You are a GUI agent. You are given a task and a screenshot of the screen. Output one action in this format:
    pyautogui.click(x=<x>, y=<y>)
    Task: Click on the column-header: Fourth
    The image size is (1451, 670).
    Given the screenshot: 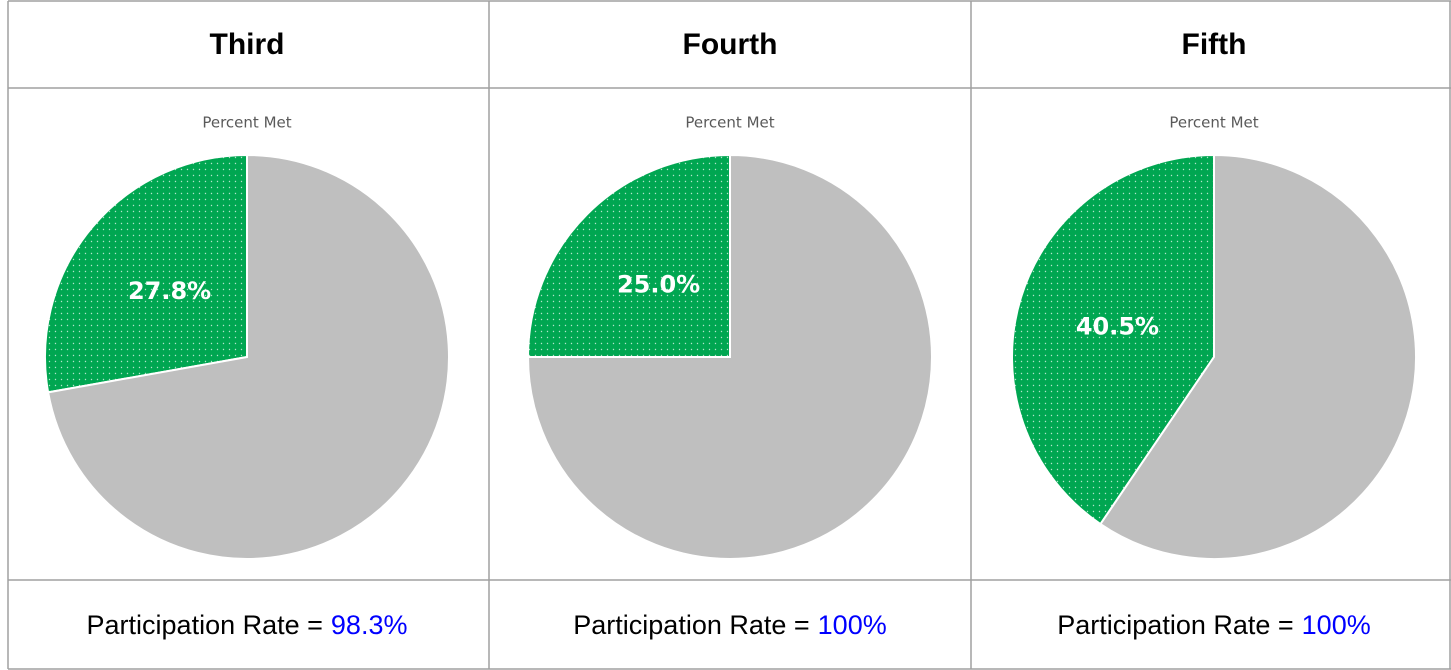 What is the action you would take?
    pyautogui.click(x=730, y=44)
    